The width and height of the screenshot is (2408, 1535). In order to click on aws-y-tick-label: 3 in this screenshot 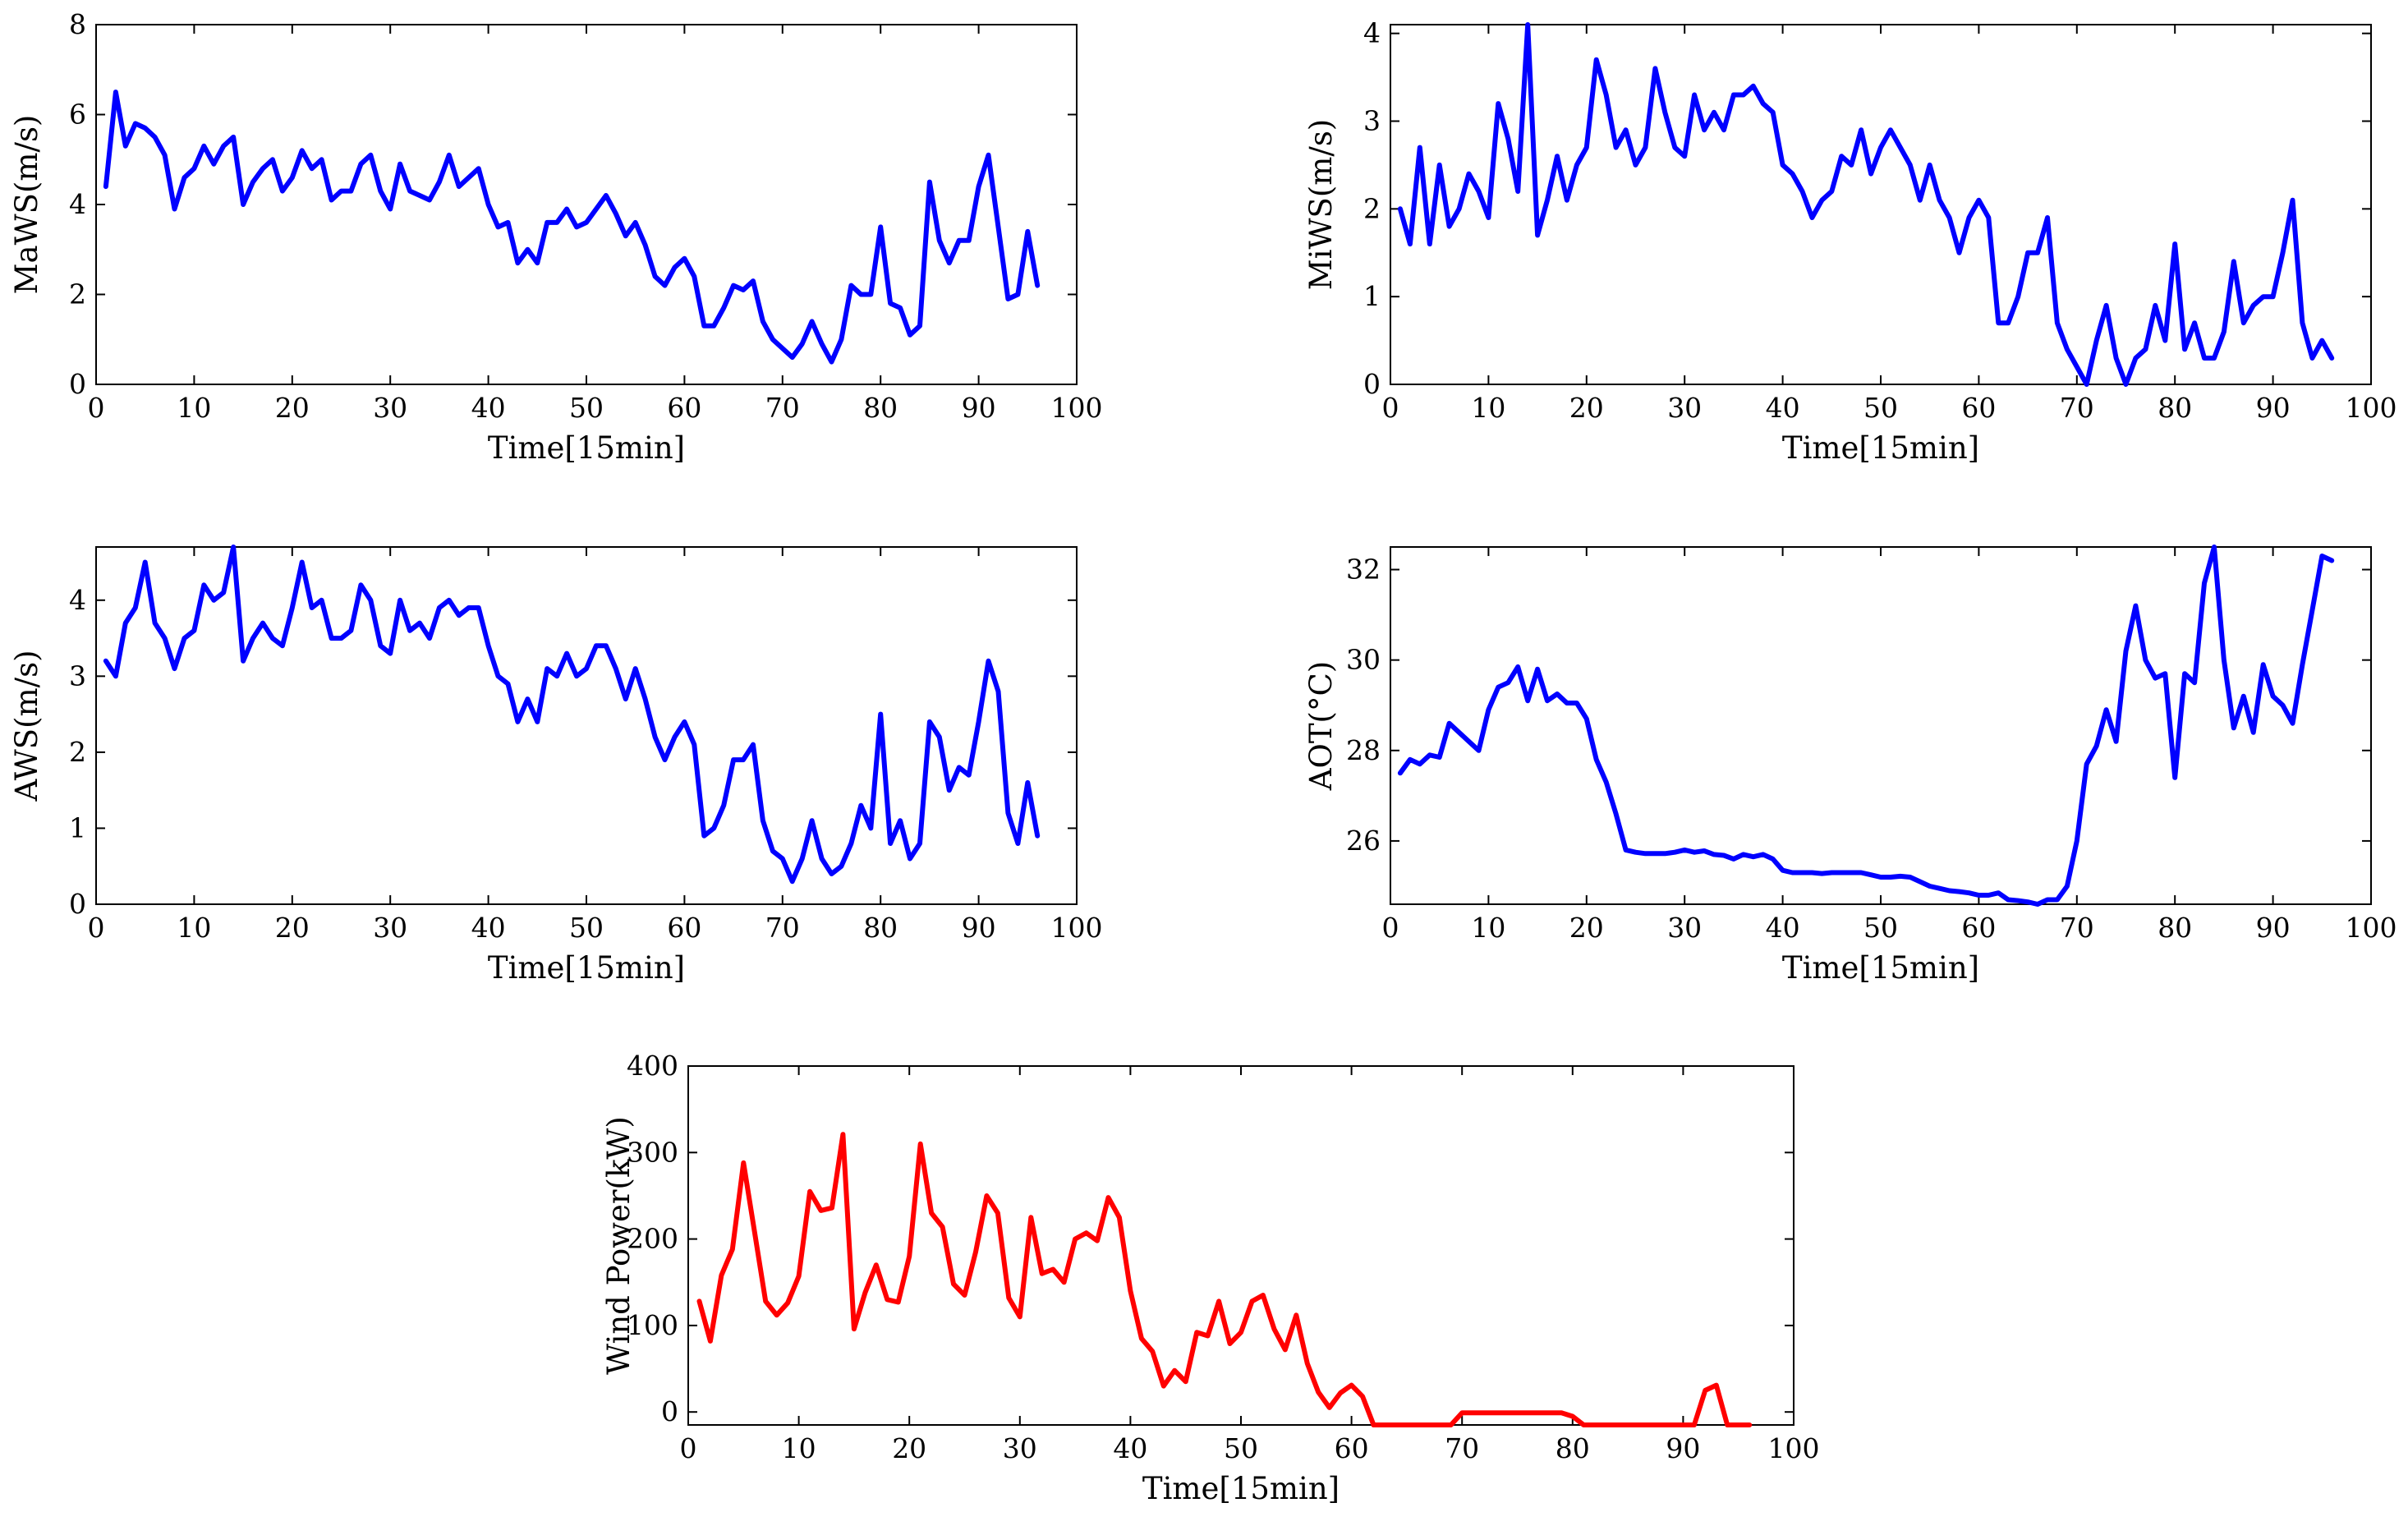, I will do `click(77, 675)`.